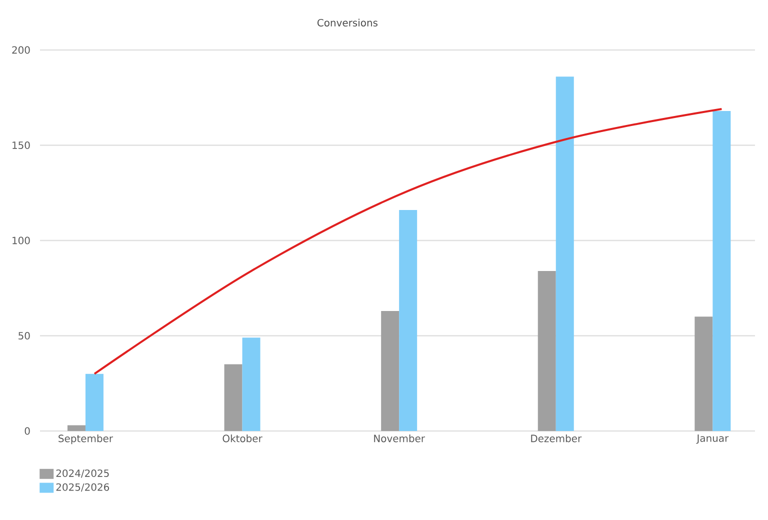  Describe the element at coordinates (556, 438) in the screenshot. I see `x-tick-label: Dezember` at that location.